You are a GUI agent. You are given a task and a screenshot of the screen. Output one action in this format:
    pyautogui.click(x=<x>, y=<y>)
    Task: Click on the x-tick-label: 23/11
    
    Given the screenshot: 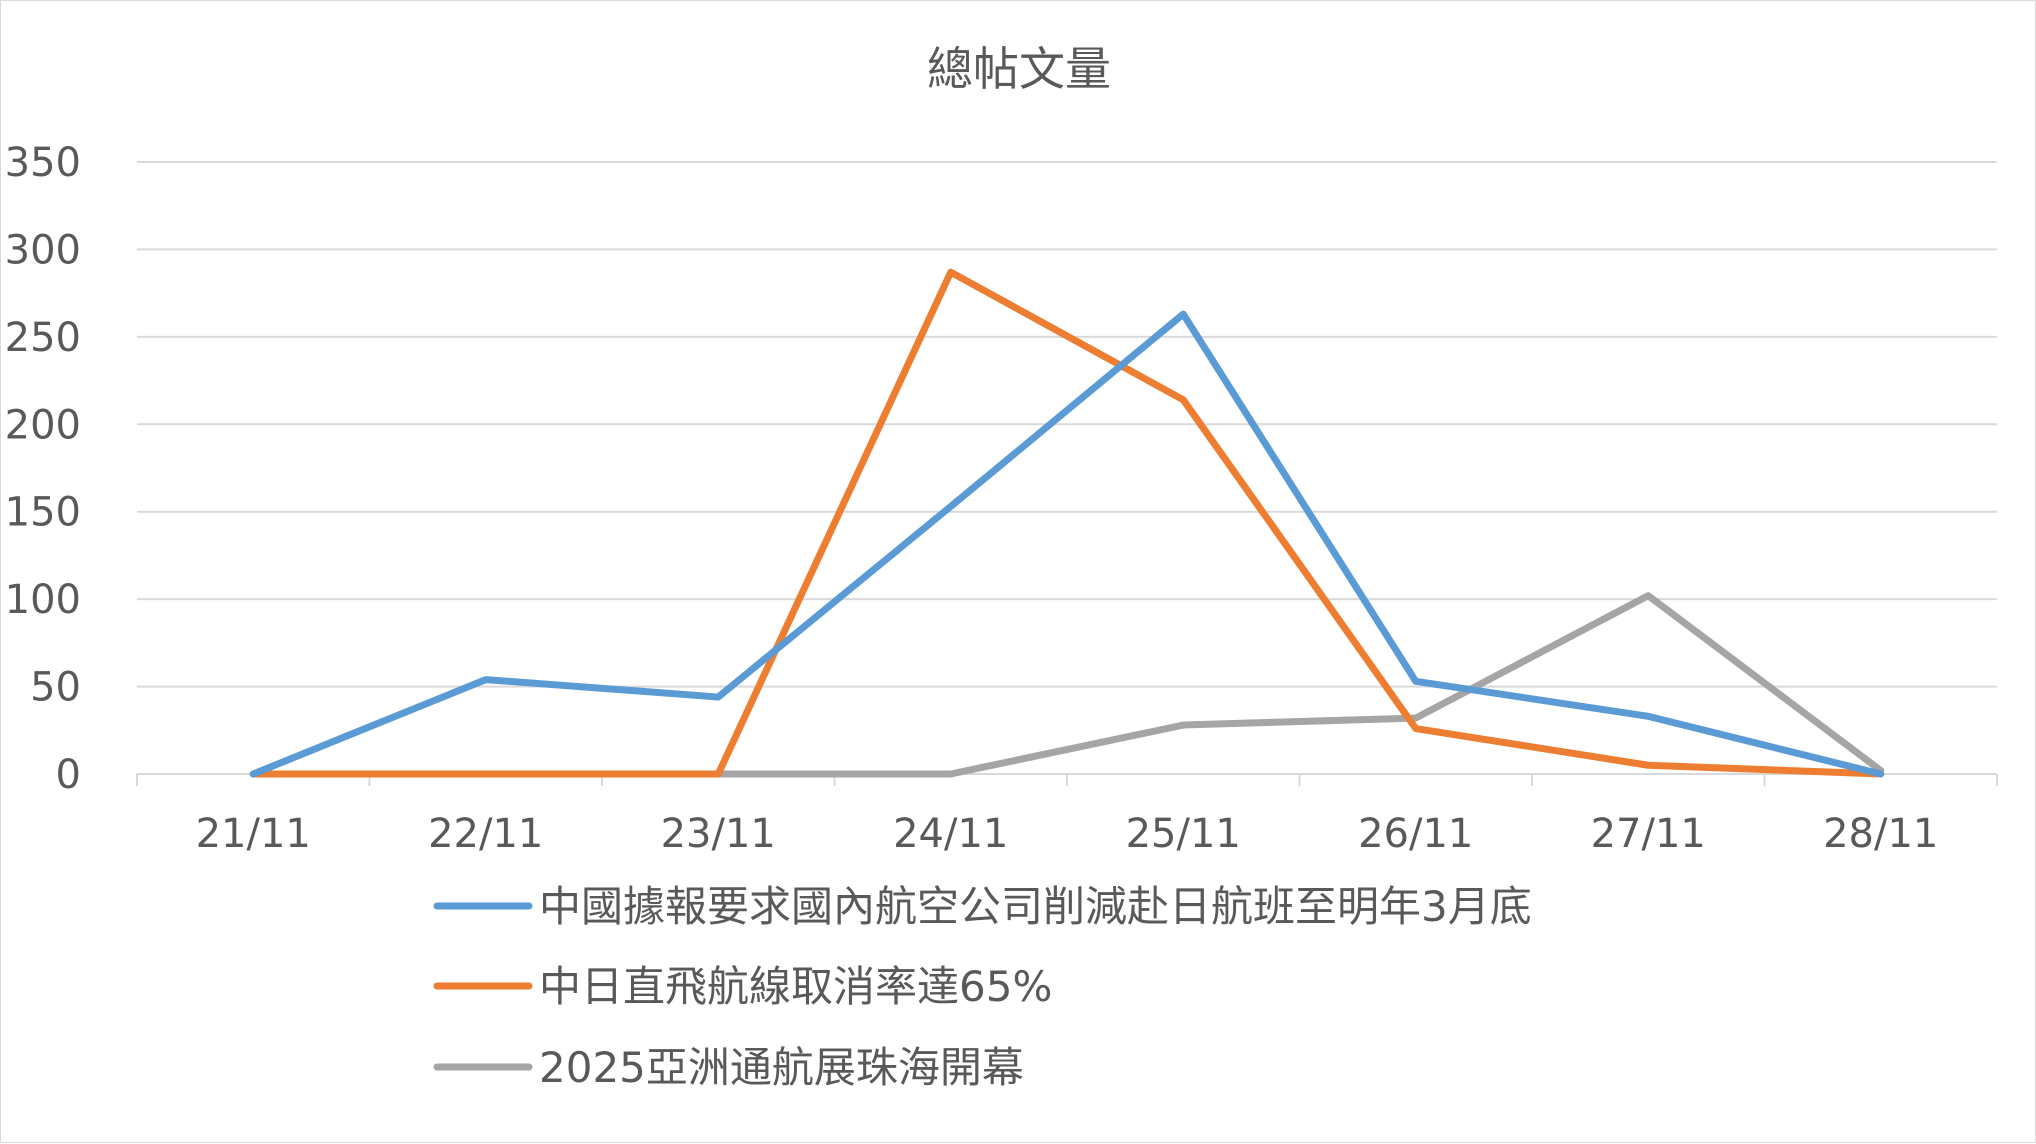 What is the action you would take?
    pyautogui.click(x=718, y=834)
    